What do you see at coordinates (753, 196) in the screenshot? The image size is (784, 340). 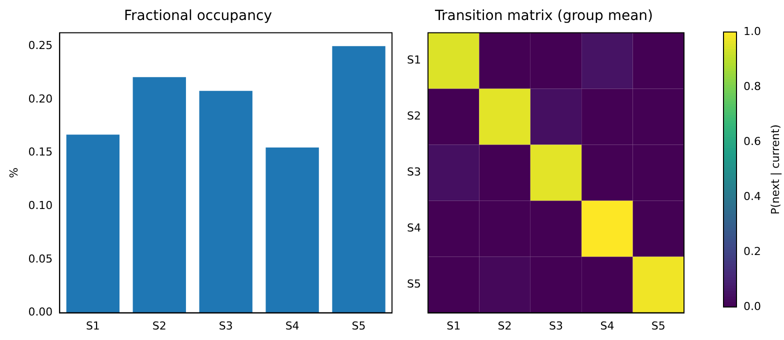 I see `color-bar-label: 0.4` at bounding box center [753, 196].